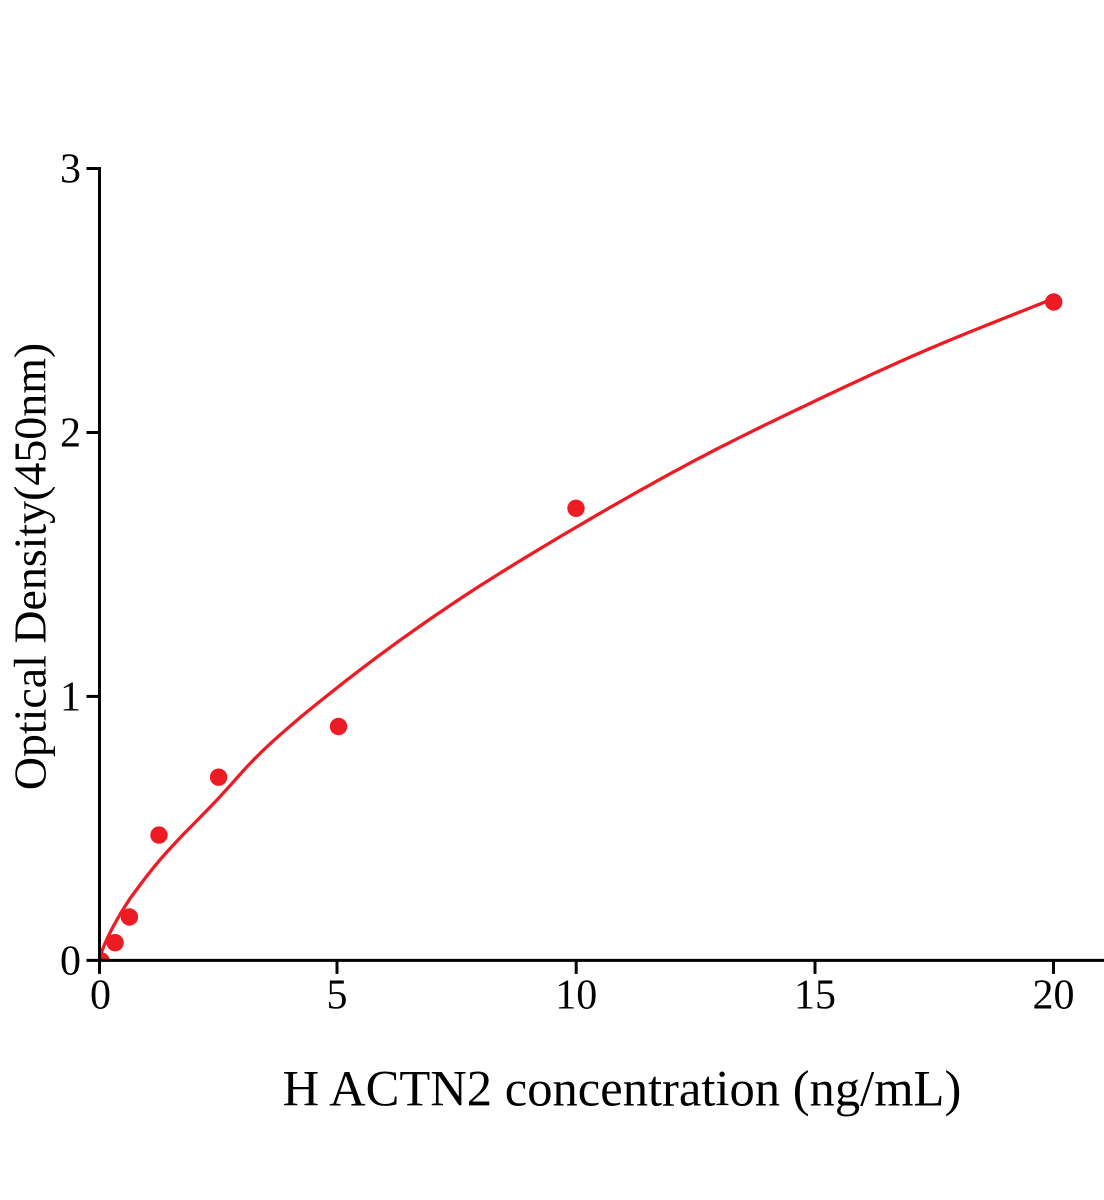  Describe the element at coordinates (622, 1089) in the screenshot. I see `svg-text: H ACTN2 concentration (ng/mL)` at that location.